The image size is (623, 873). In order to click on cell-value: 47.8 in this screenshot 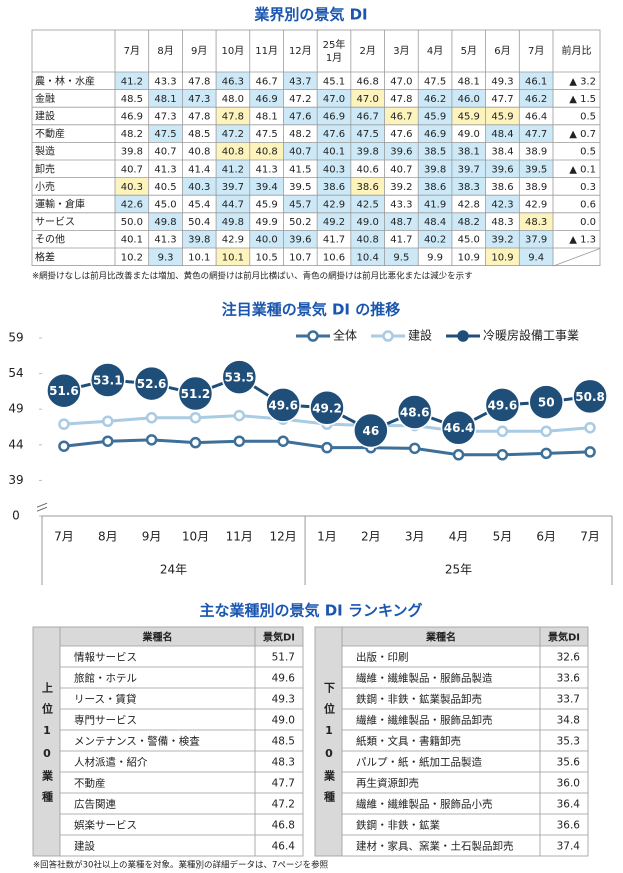, I will do `click(401, 99)`.